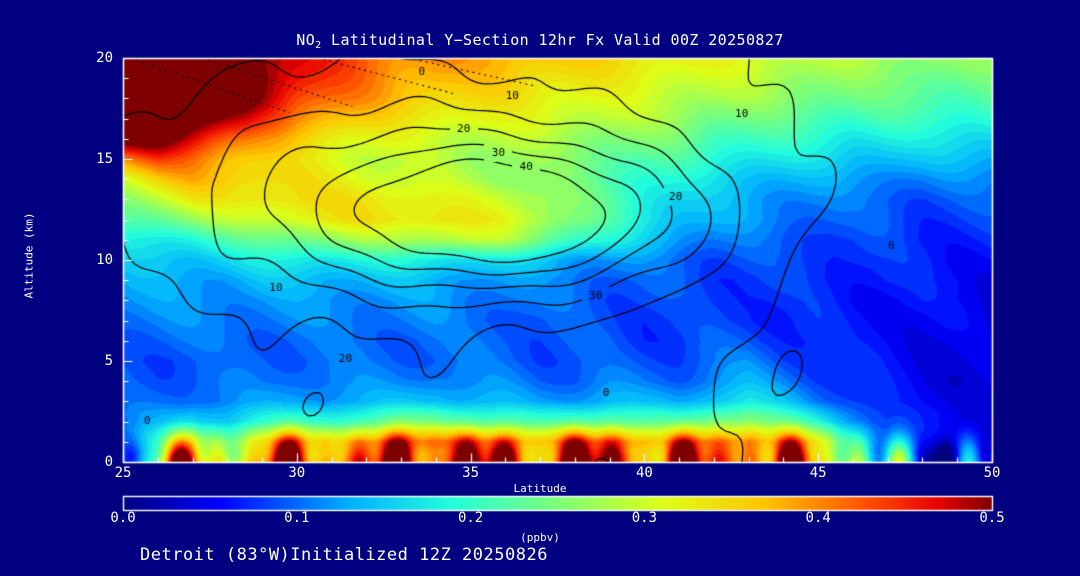  Describe the element at coordinates (104, 58) in the screenshot. I see `y-tick-label: 20` at that location.